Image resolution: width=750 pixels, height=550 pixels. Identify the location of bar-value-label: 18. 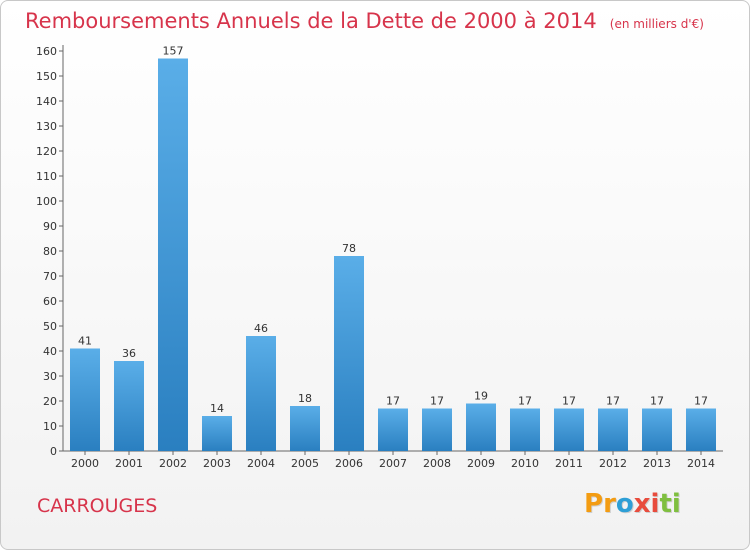
(305, 398).